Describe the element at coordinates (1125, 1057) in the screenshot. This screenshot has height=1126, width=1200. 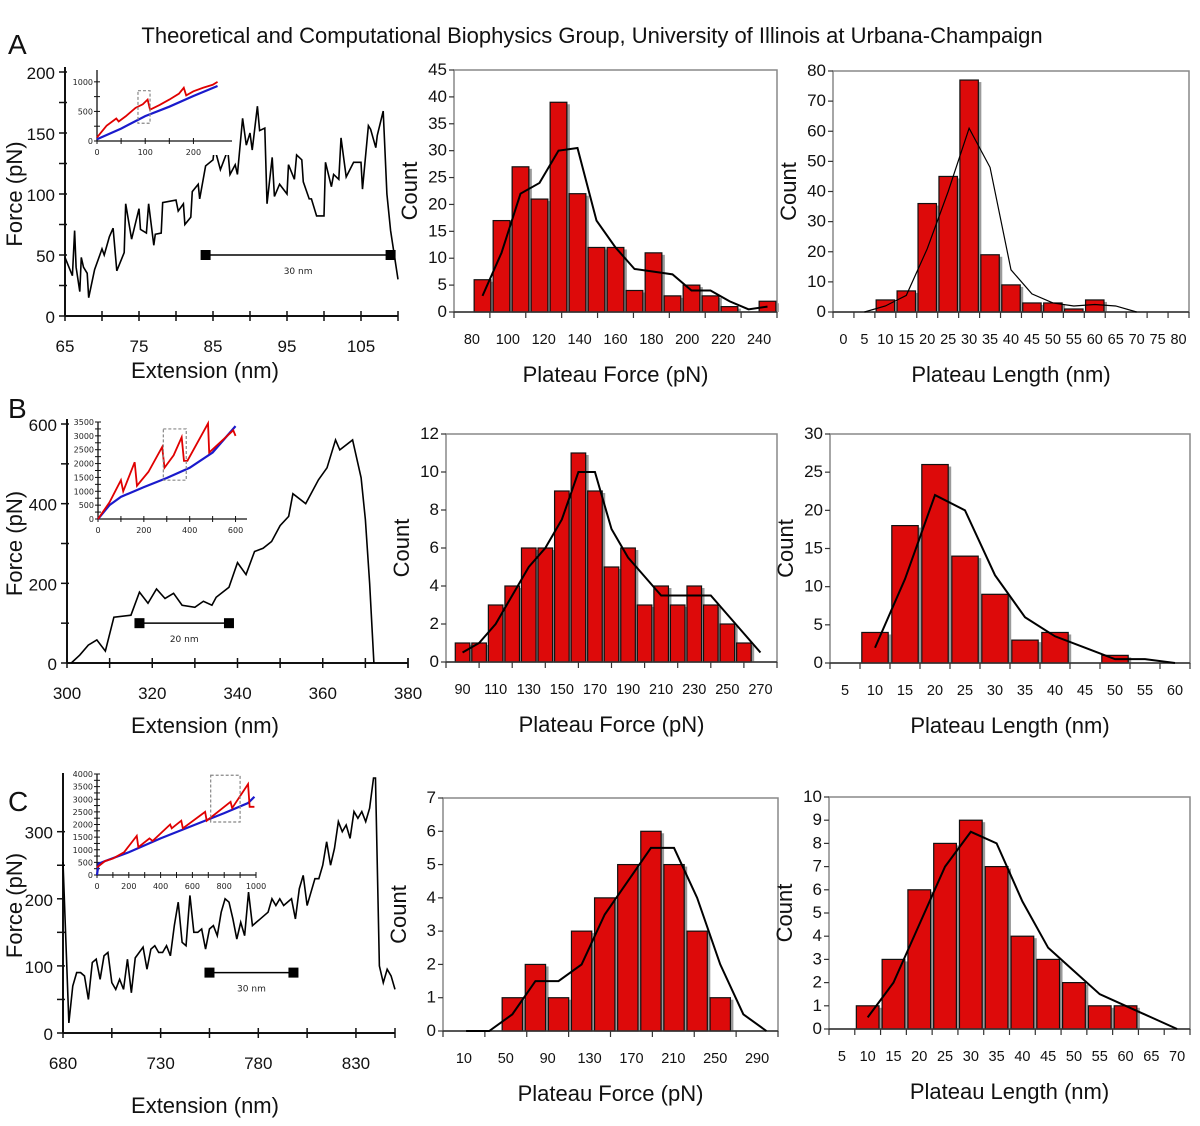
I see `x-tick-label: 60` at that location.